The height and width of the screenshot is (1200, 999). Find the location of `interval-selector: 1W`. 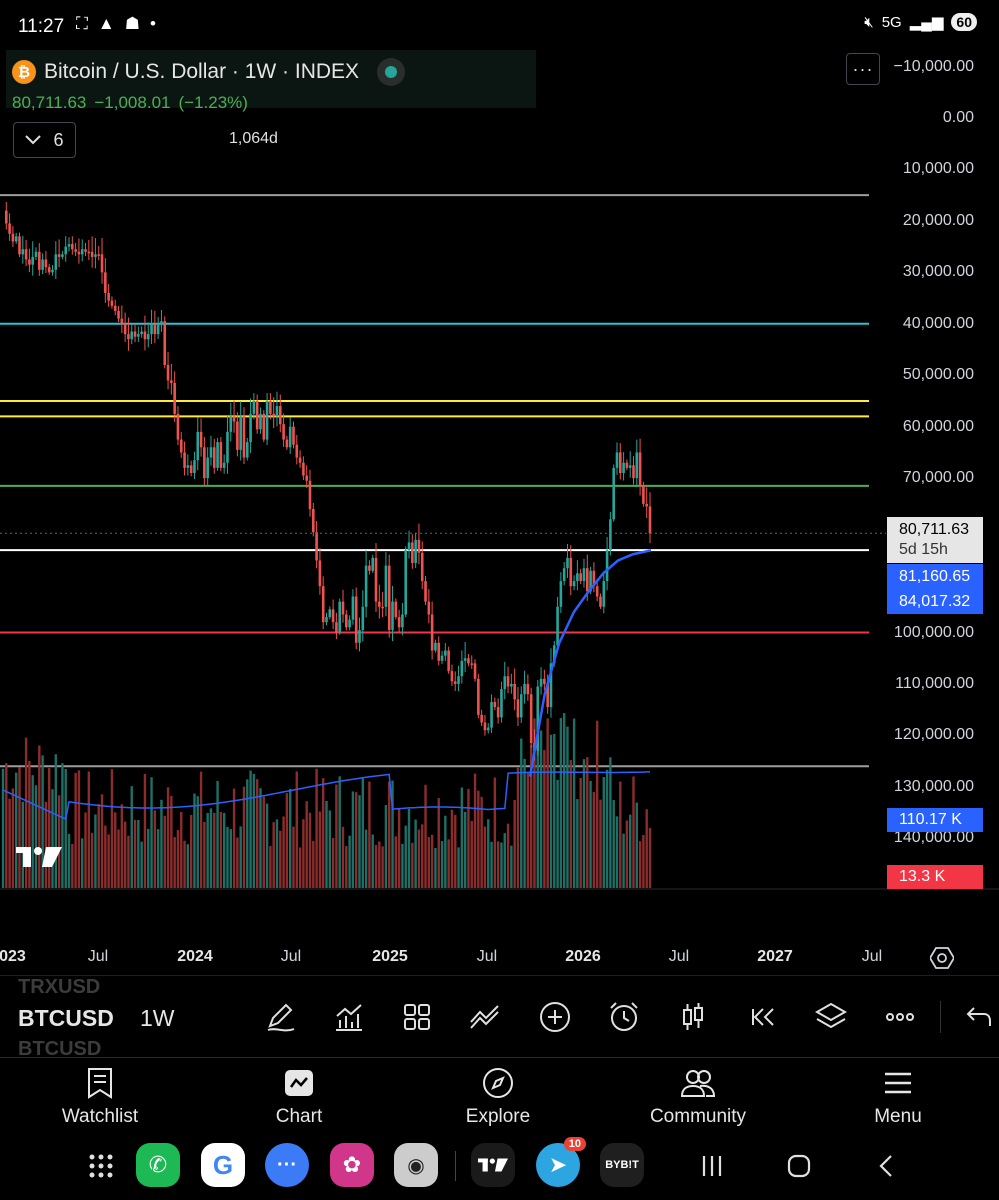

interval-selector: 1W is located at coordinates (157, 1018).